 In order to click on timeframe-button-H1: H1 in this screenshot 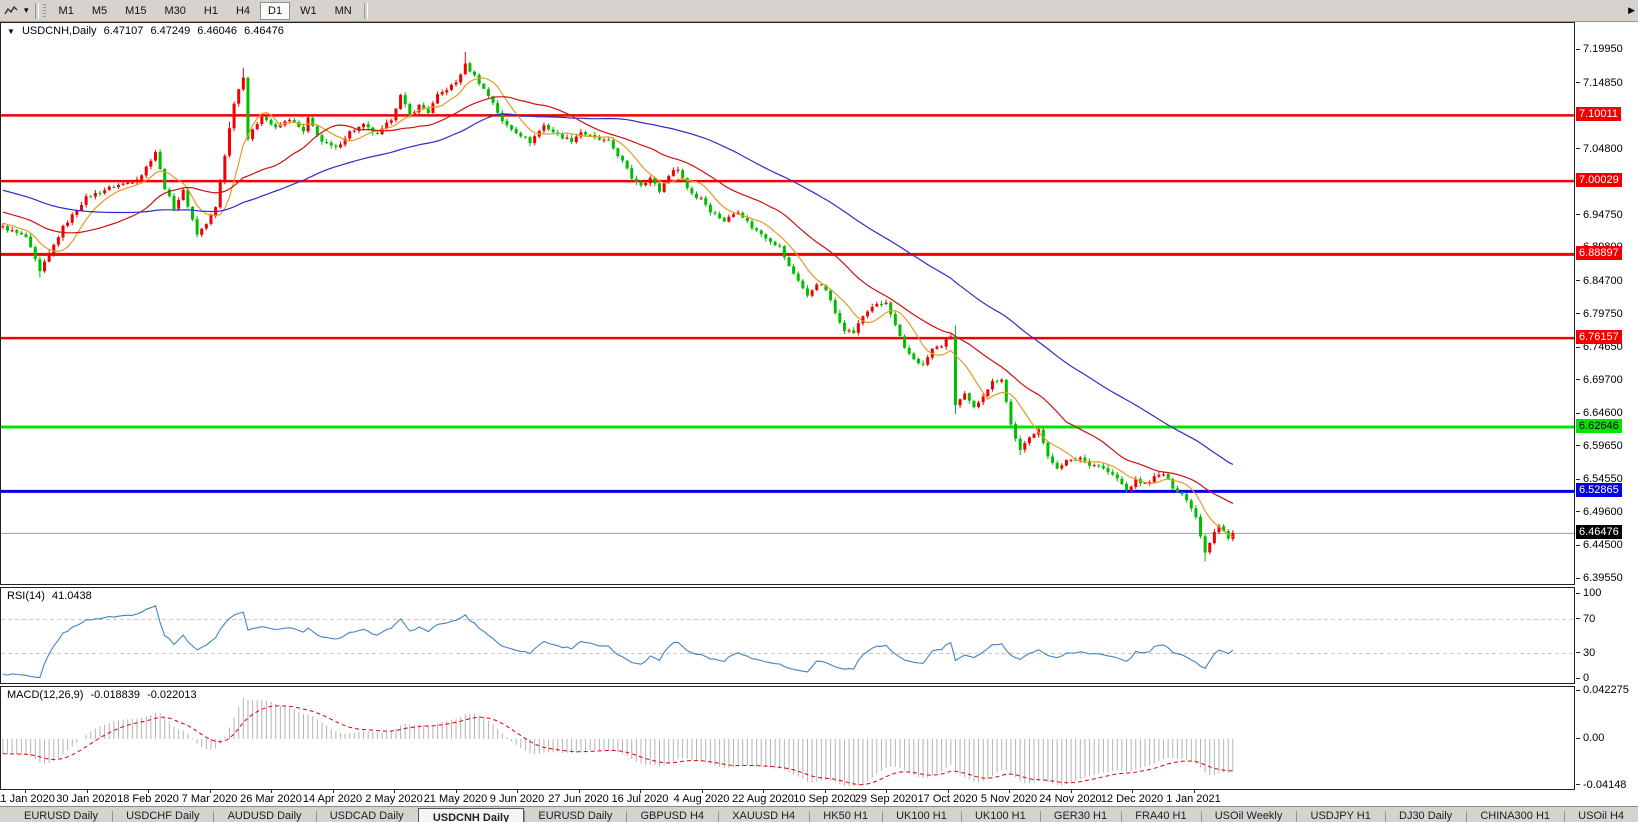, I will do `click(210, 10)`.